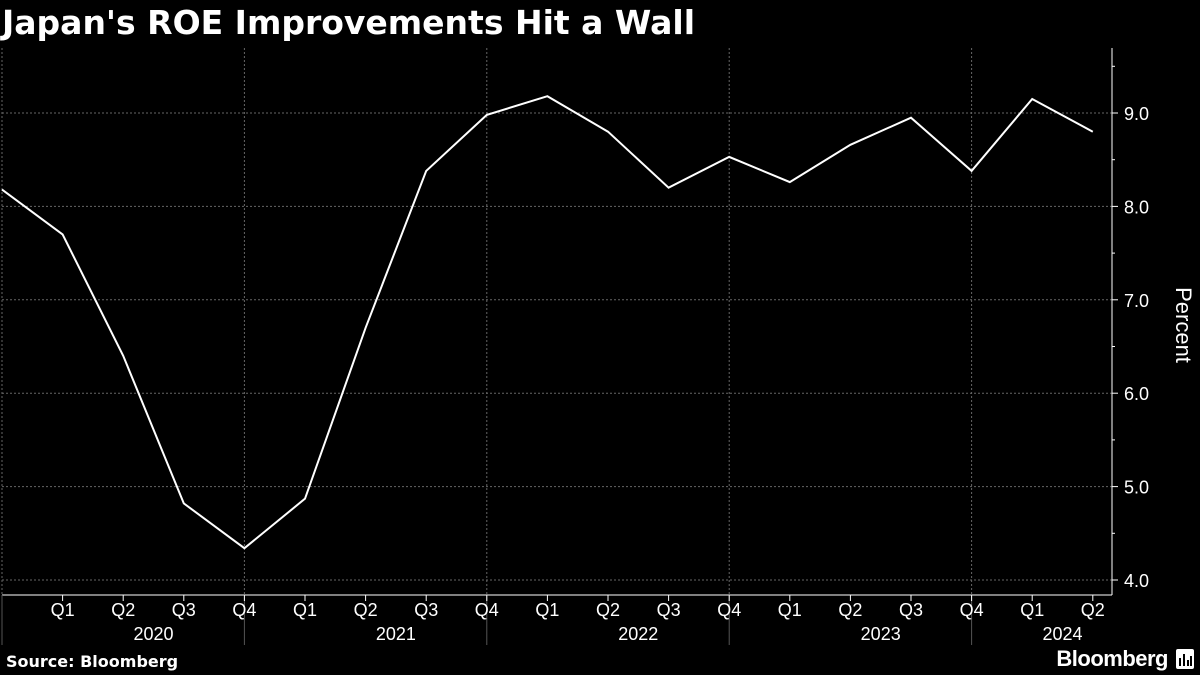 This screenshot has height=675, width=1200. I want to click on y-tick-label: 4.0, so click(1136, 581).